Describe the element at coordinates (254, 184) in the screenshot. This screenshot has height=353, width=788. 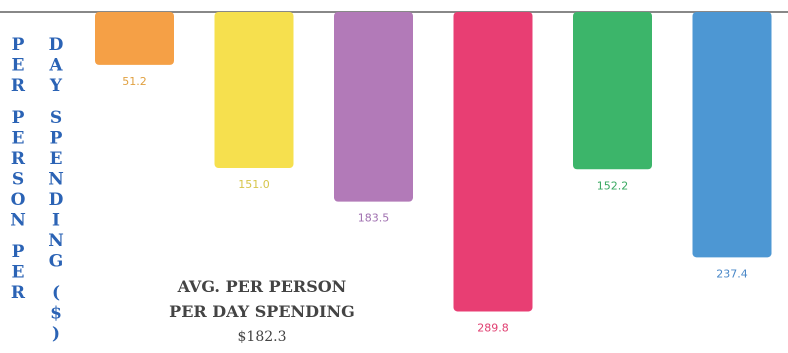
I see `bar-value-label-2: 151.0` at that location.